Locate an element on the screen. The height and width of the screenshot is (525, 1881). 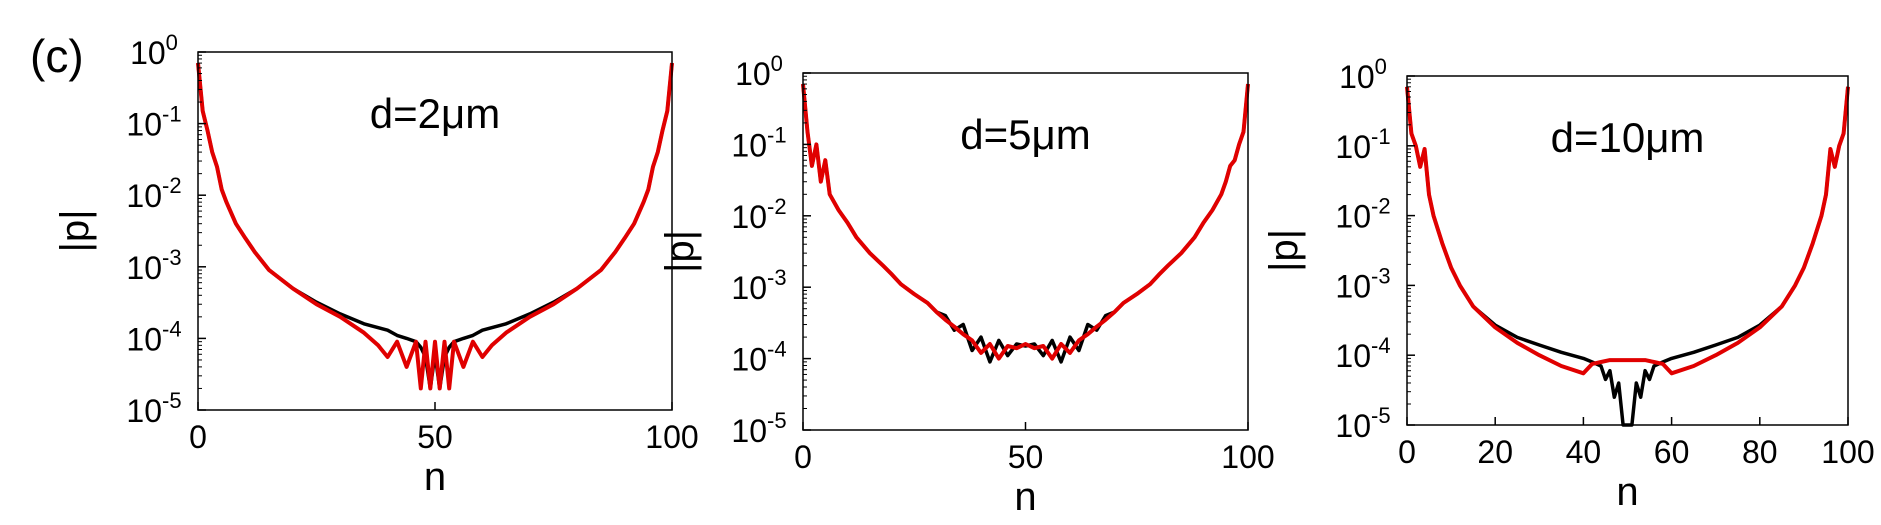
annotation-label: d=10μm is located at coordinates (1628, 137).